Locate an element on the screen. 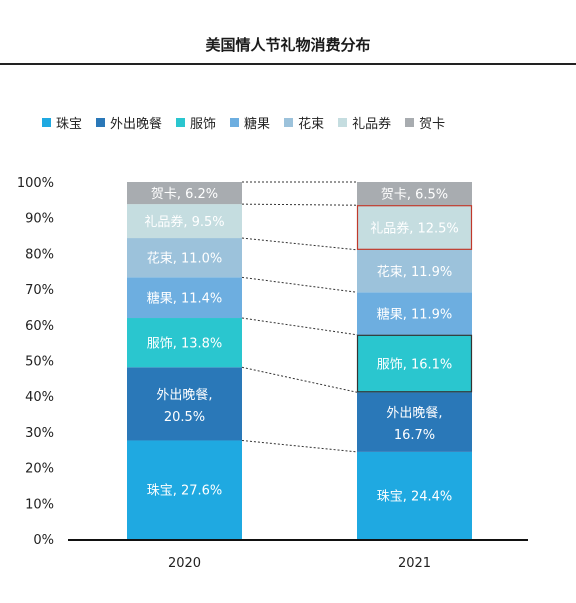 The width and height of the screenshot is (576, 603). y-tick-label: 10% is located at coordinates (39, 504).